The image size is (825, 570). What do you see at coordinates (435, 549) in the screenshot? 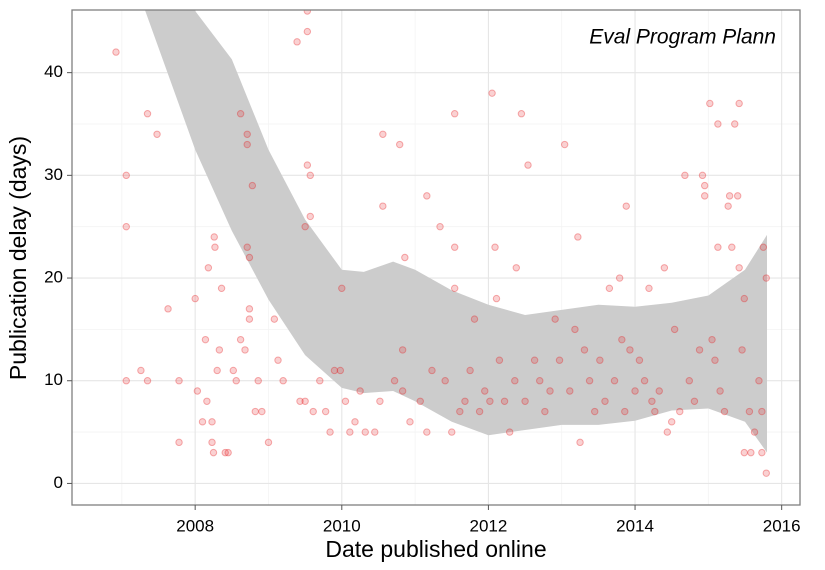
I see `x-axis-title: Date published online` at bounding box center [435, 549].